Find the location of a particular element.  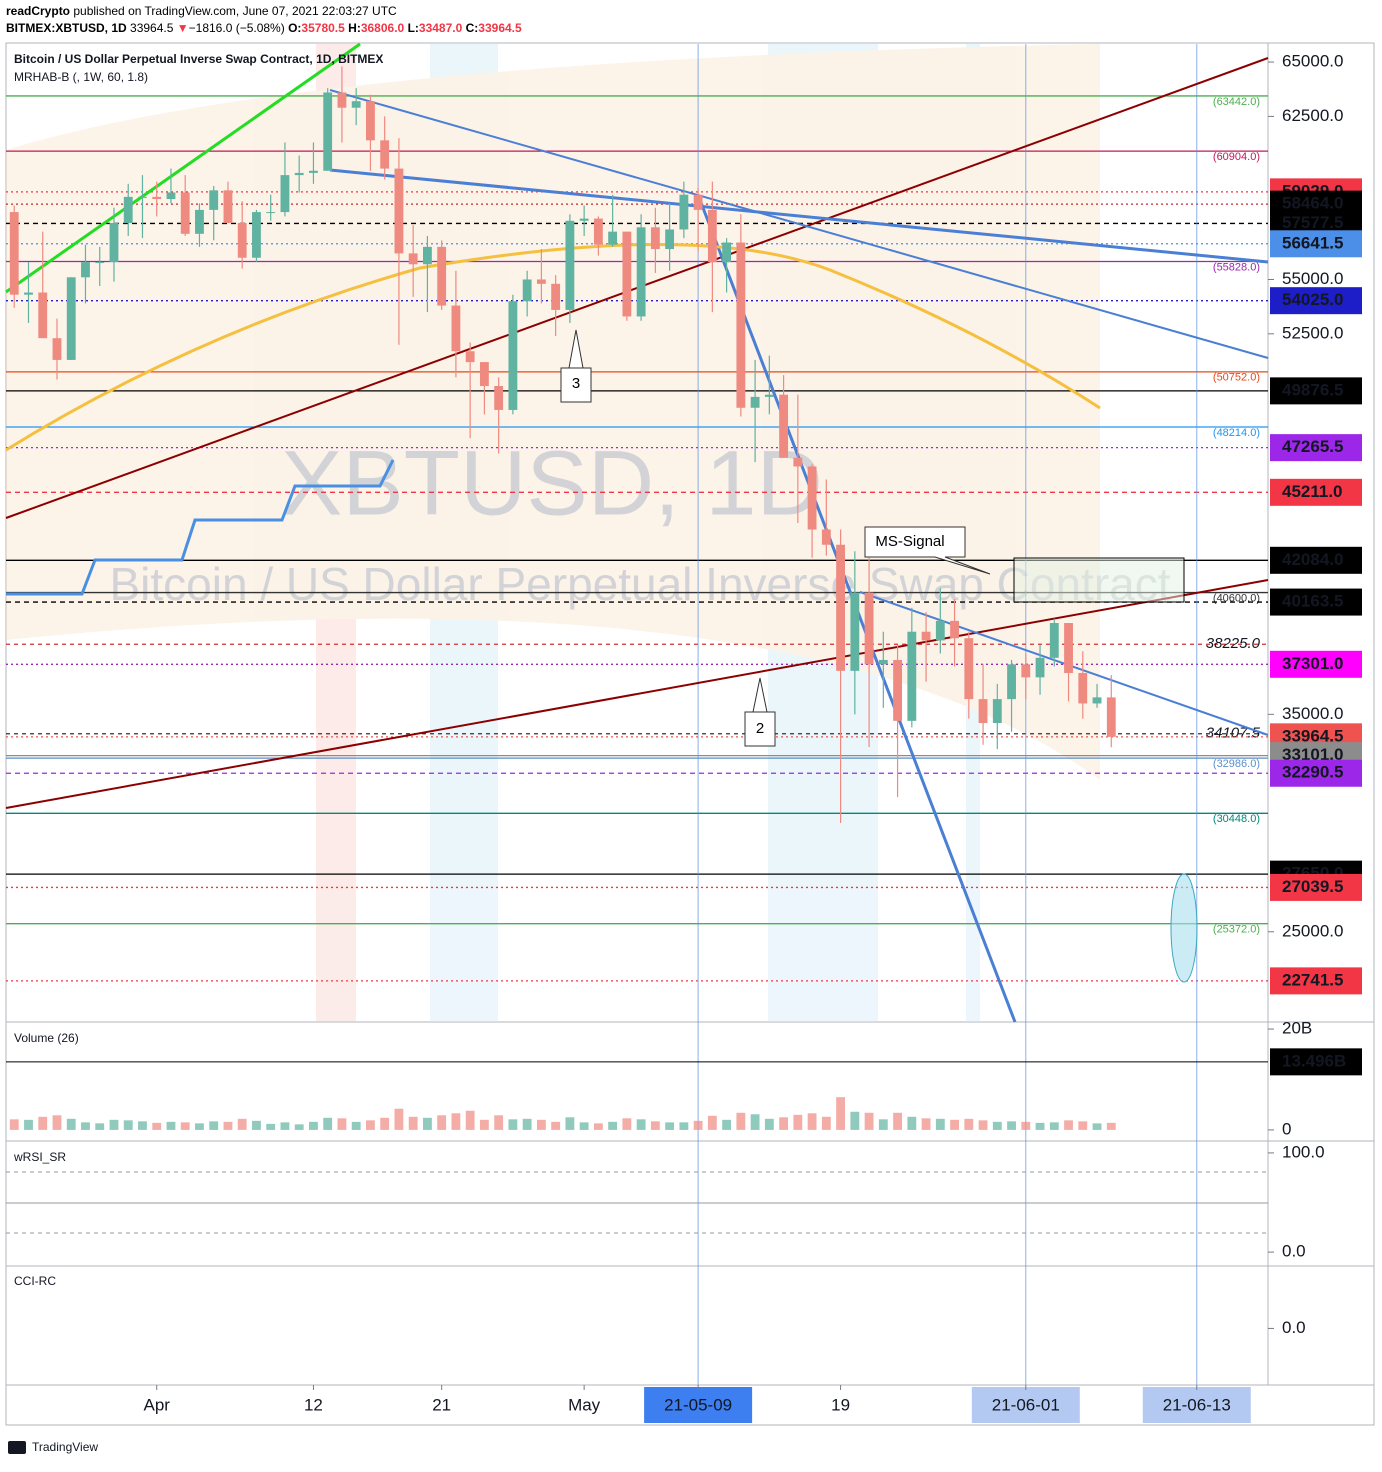

price-label: 33101.0 is located at coordinates (1312, 754).